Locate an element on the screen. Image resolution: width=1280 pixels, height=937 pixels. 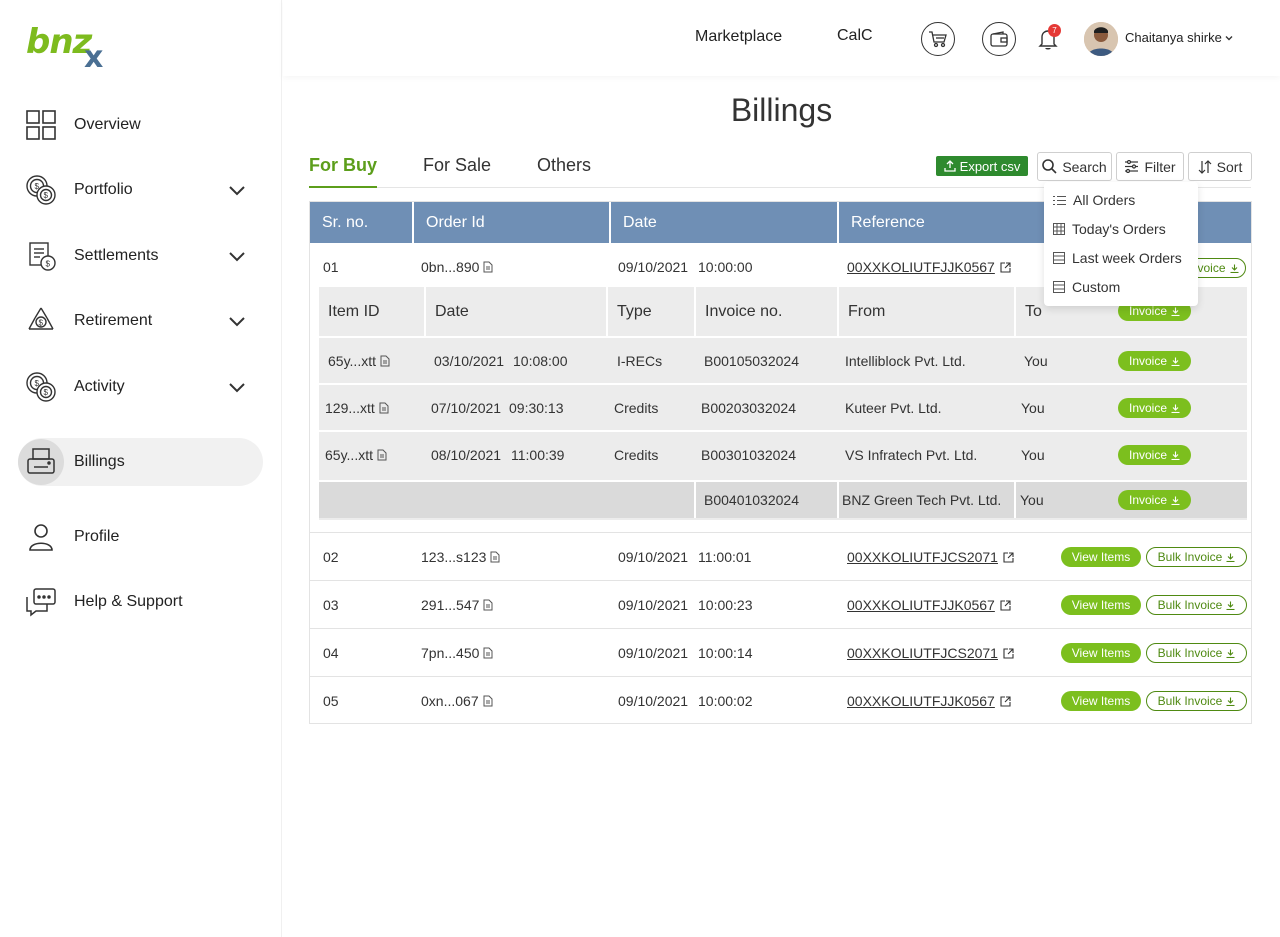
export-label: Export csv is located at coordinates (990, 166).